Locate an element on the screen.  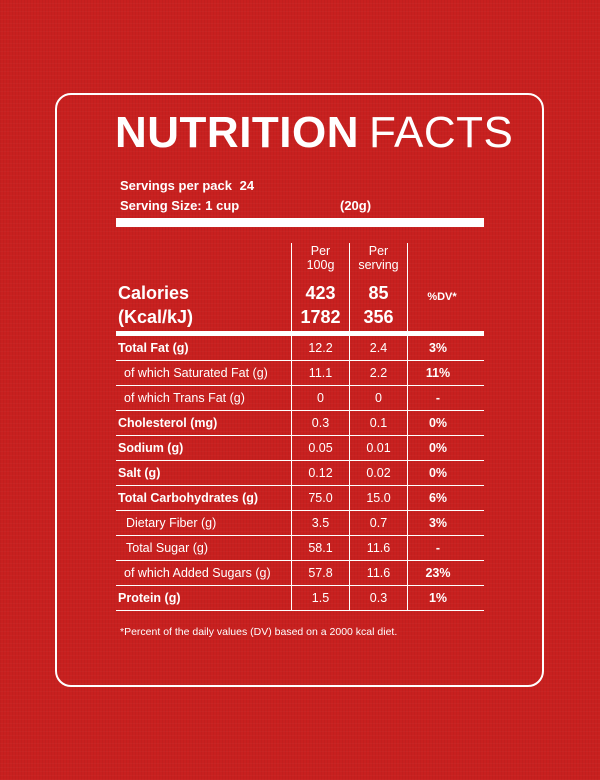
serving-size-value: (20g) is located at coordinates (356, 205).